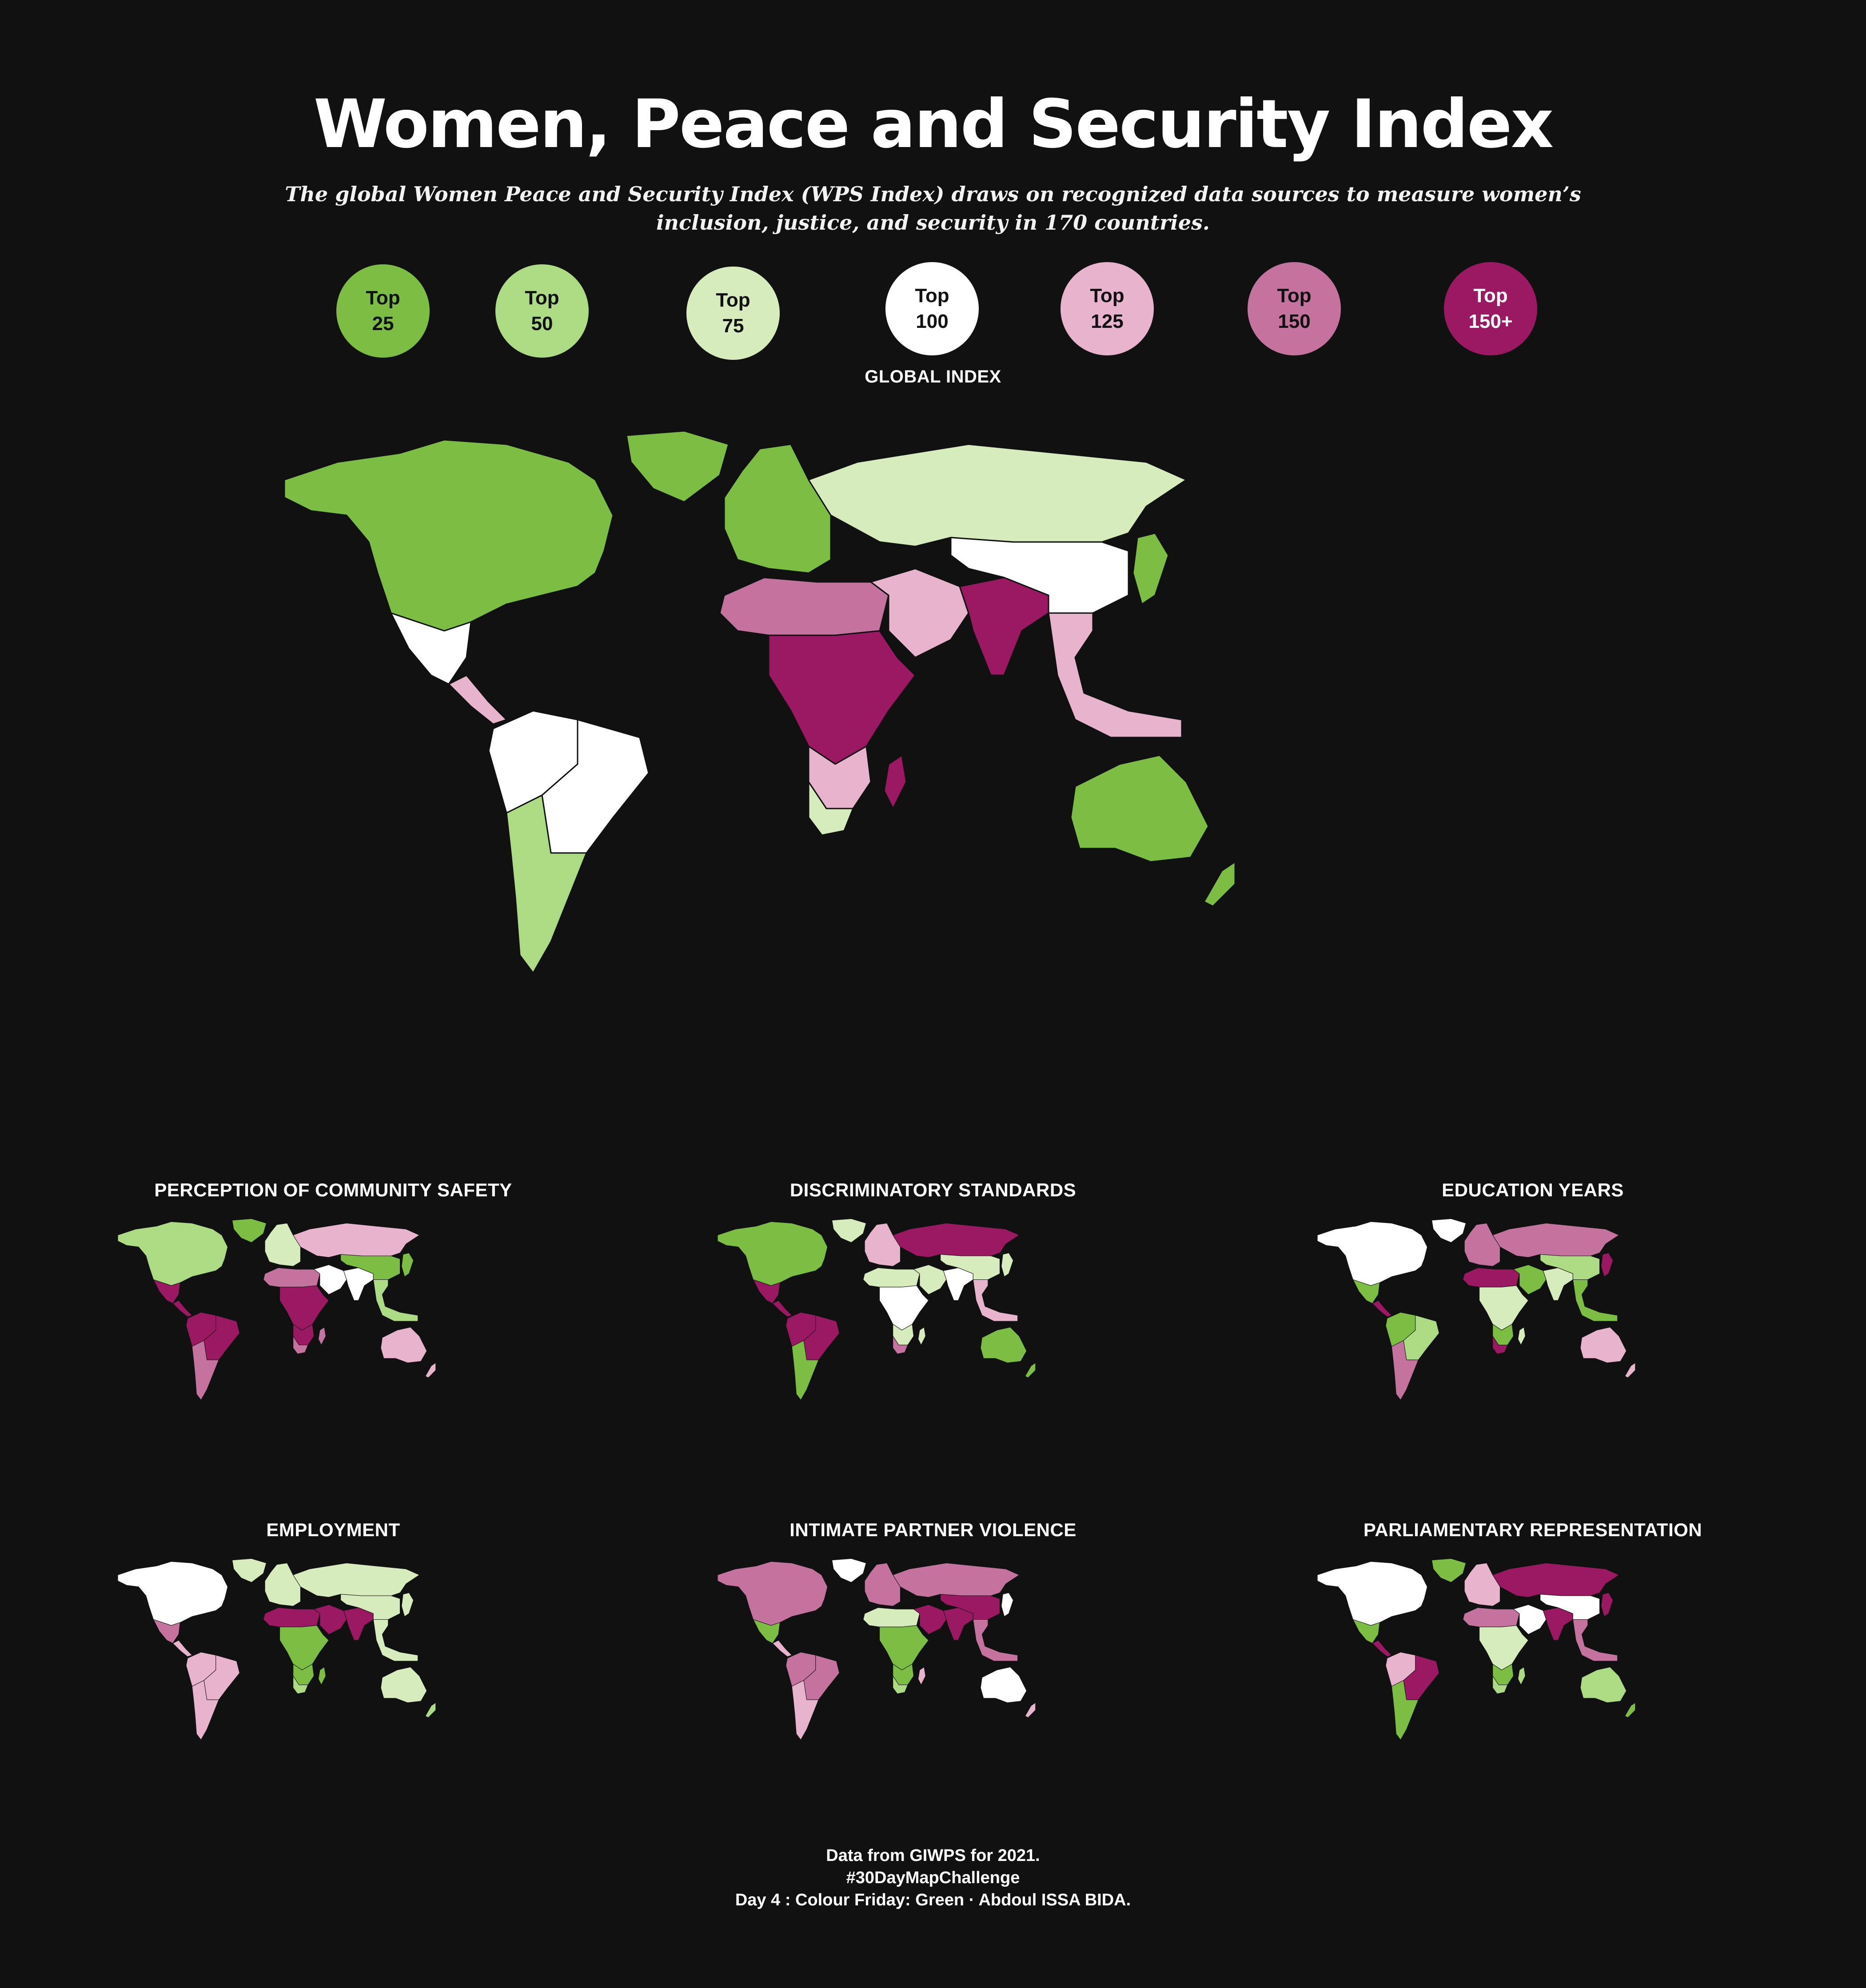 This screenshot has height=1988, width=1866. I want to click on footer-hashtag: #30DayMapChallenge, so click(933, 1877).